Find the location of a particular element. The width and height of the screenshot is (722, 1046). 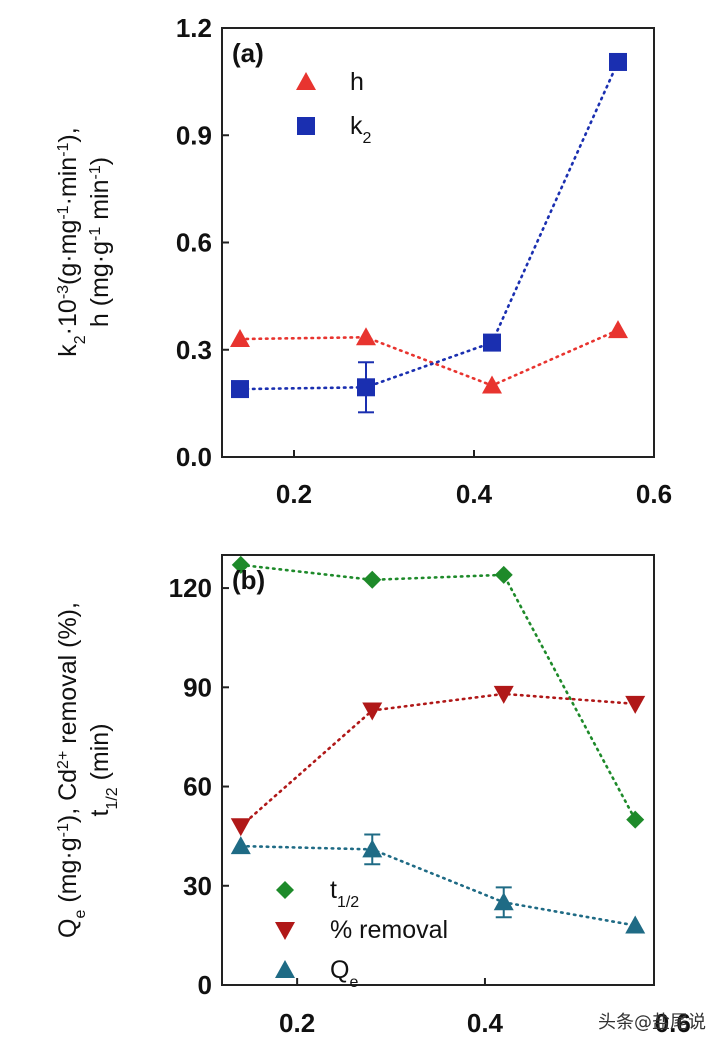

y-tick-label: 30 is located at coordinates (197, 886).